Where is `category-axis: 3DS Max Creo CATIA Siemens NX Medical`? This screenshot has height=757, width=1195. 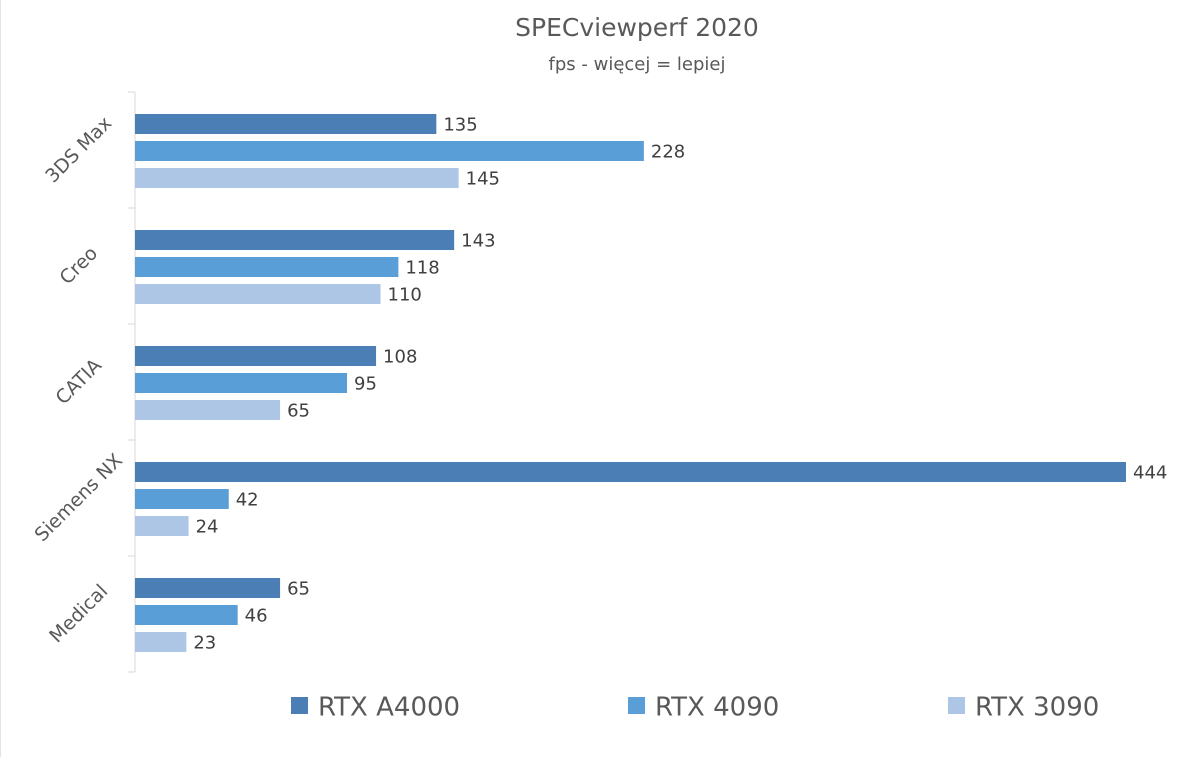
category-axis: 3DS Max Creo CATIA Siemens NX Medical is located at coordinates (83, 382).